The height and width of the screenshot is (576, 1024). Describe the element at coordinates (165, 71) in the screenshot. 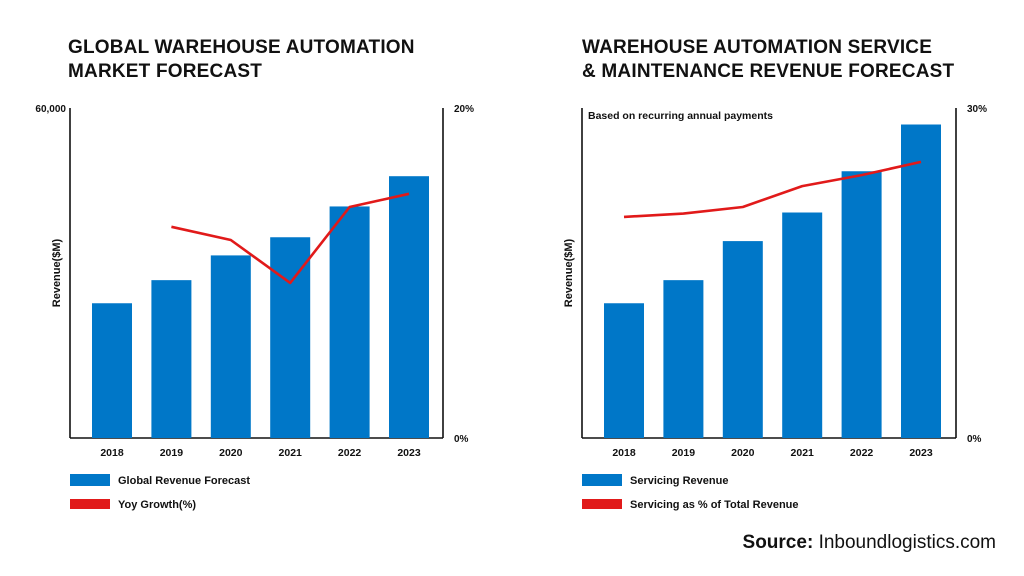

I see `chart-title-line-2: MARKET FORECAST` at that location.